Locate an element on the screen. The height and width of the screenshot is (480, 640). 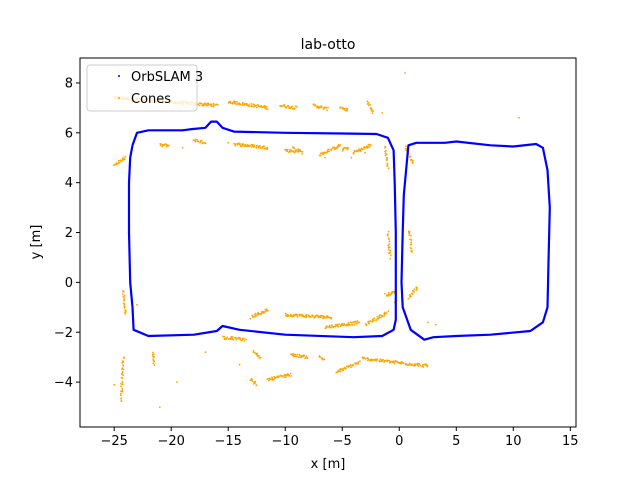
x-tick-label: −15 is located at coordinates (228, 441).